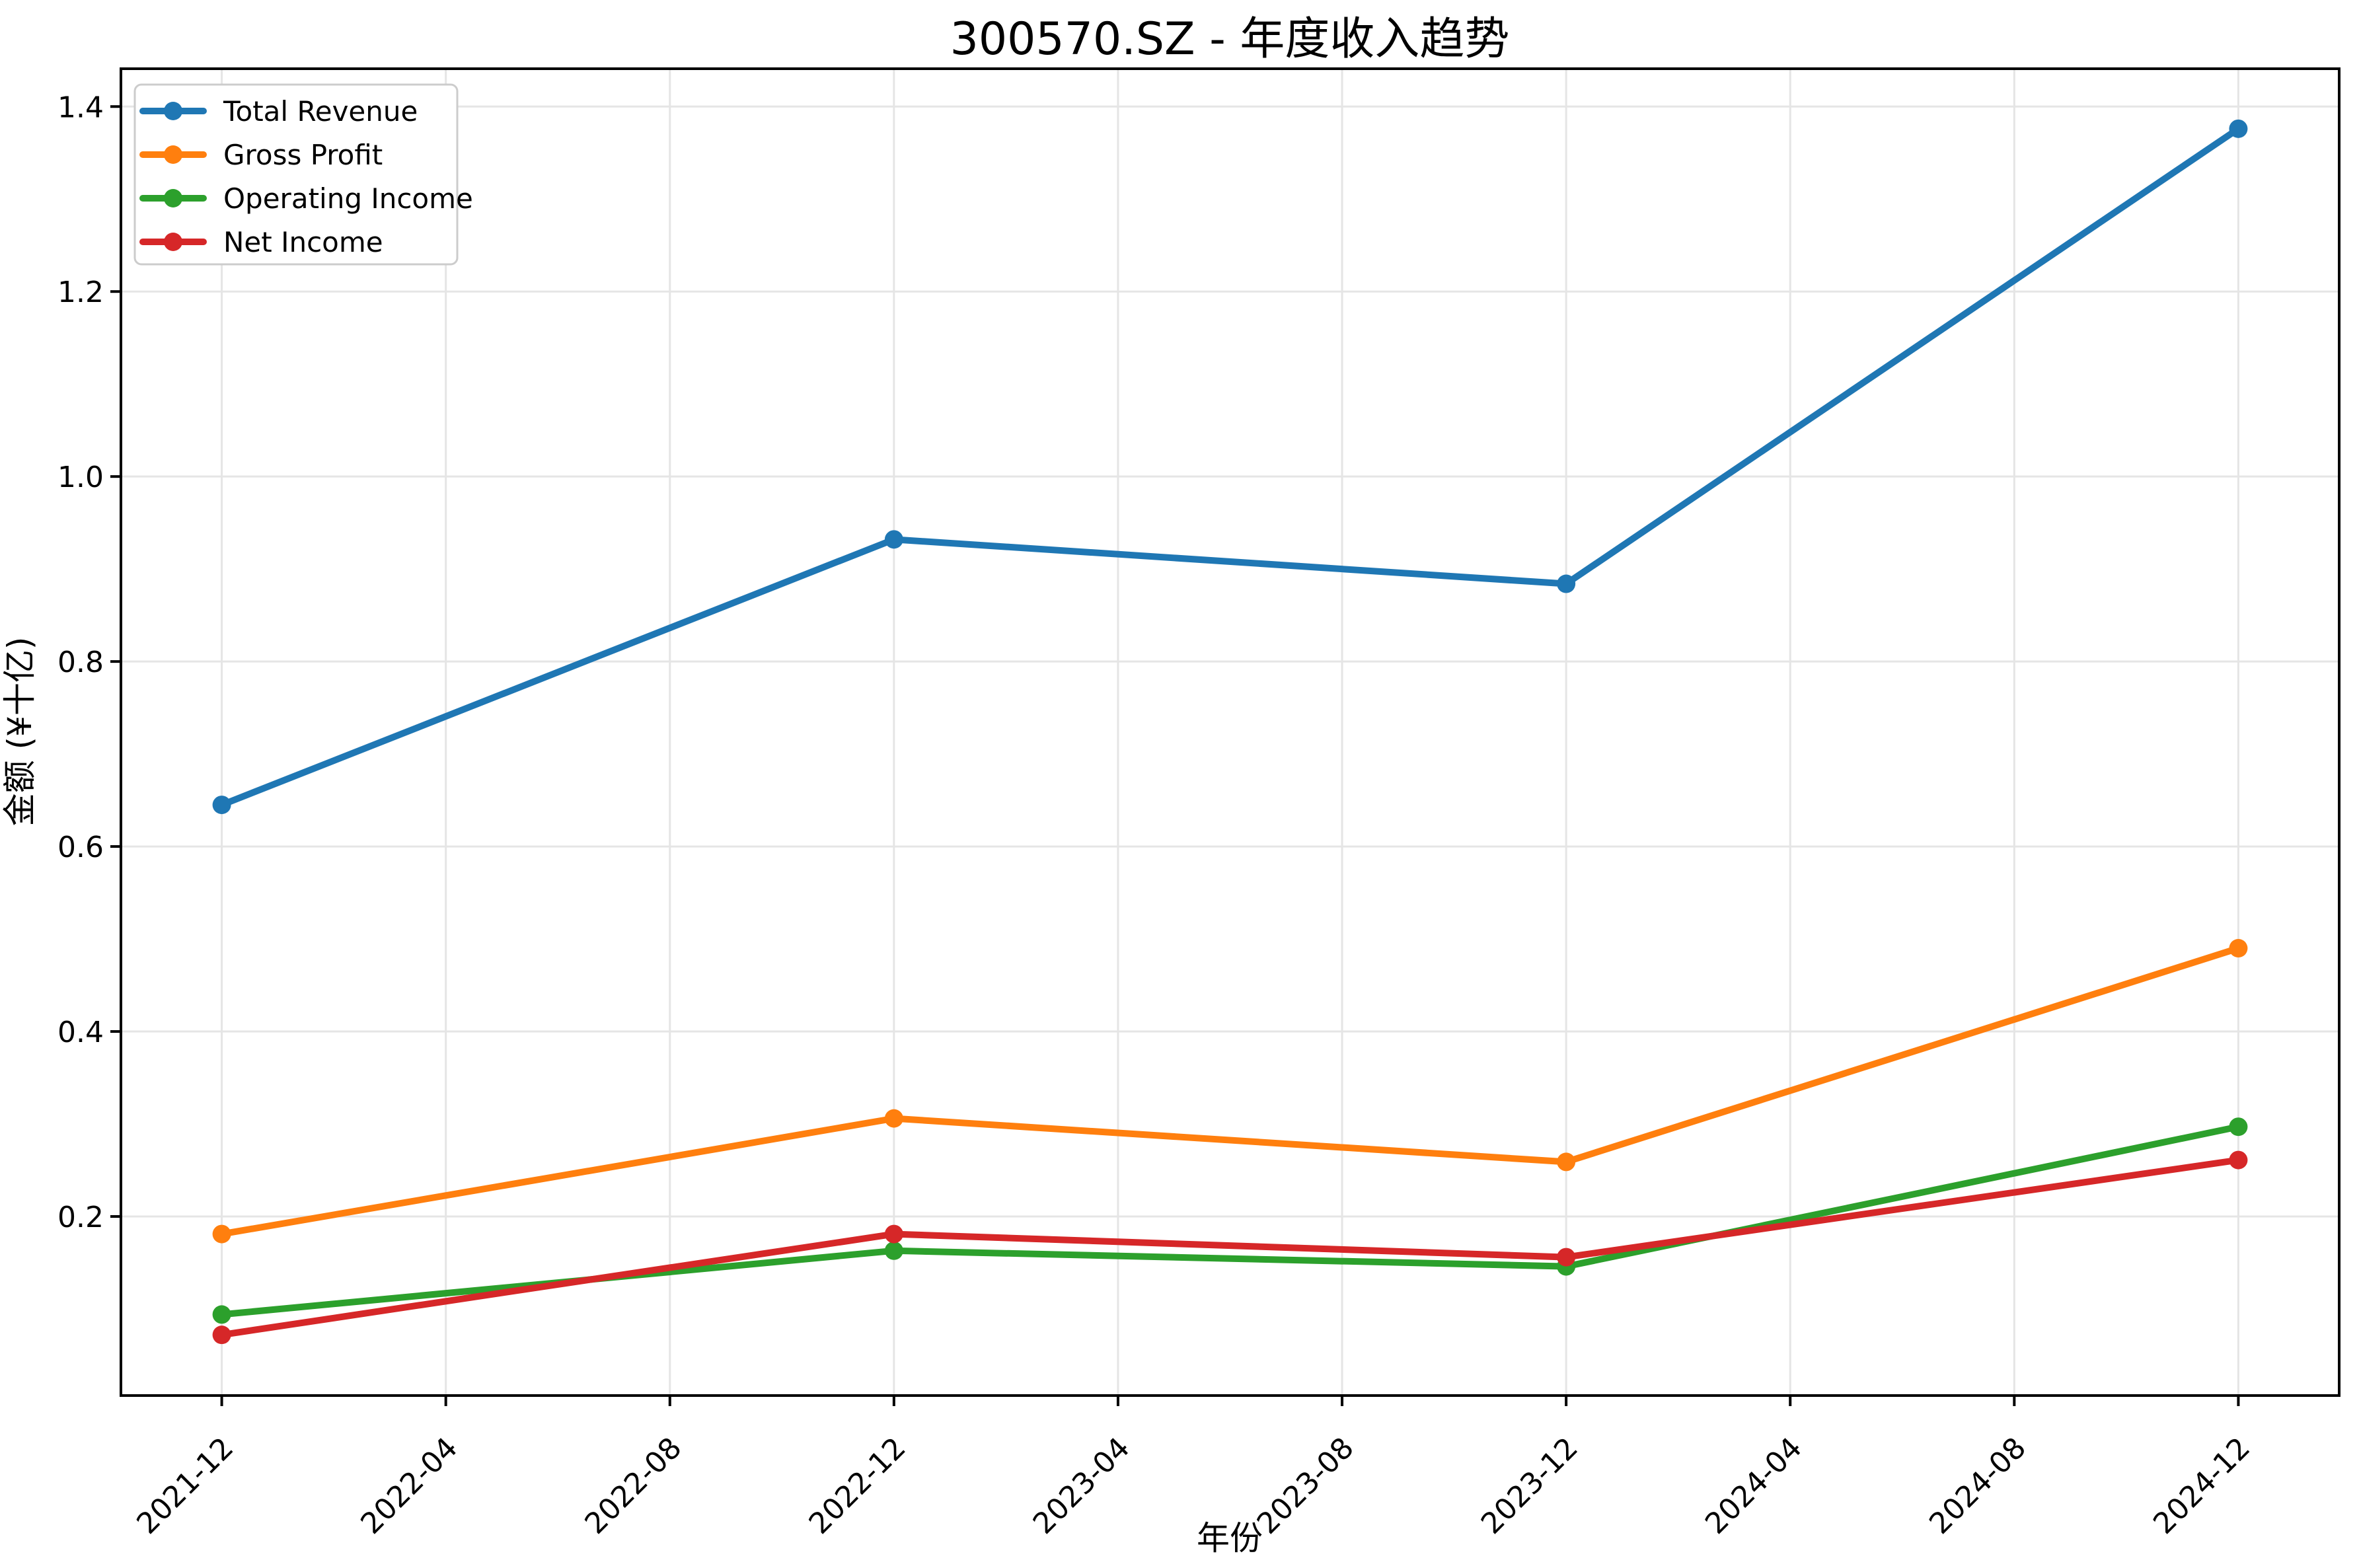 Image resolution: width=2359 pixels, height=1568 pixels. Describe the element at coordinates (1306, 1486) in the screenshot. I see `x-tick-label-2023-08: 2023-08` at that location.